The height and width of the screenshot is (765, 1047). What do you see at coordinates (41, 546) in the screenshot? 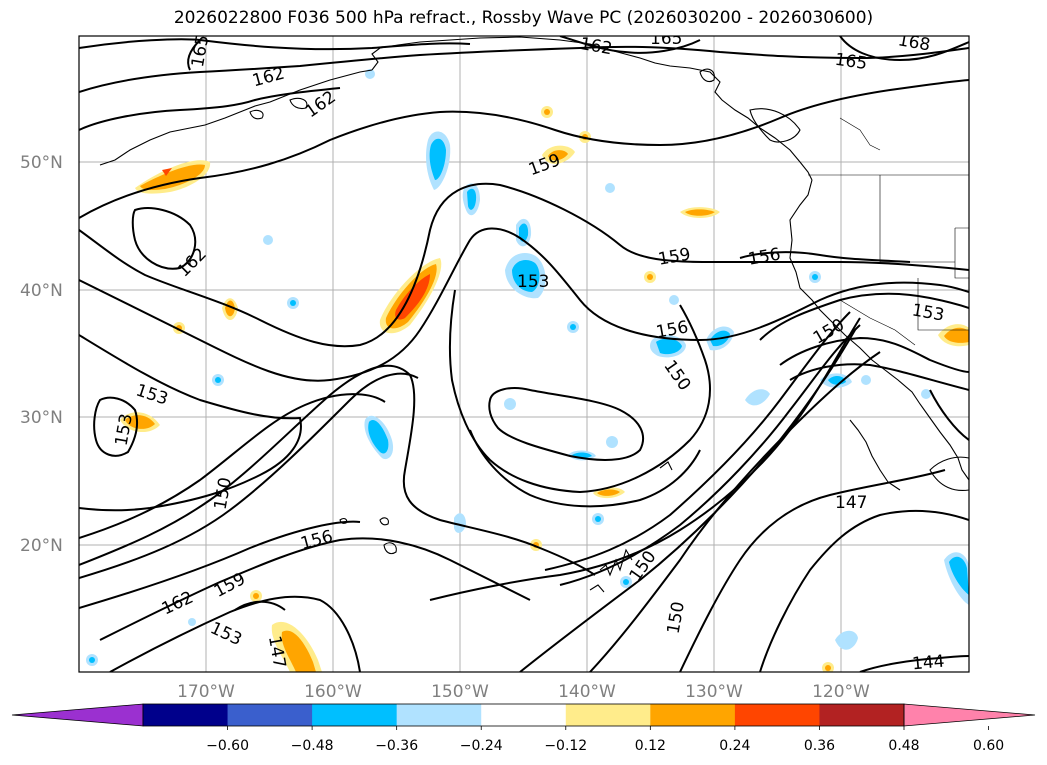
I see `lat-label: 20°N` at bounding box center [41, 546].